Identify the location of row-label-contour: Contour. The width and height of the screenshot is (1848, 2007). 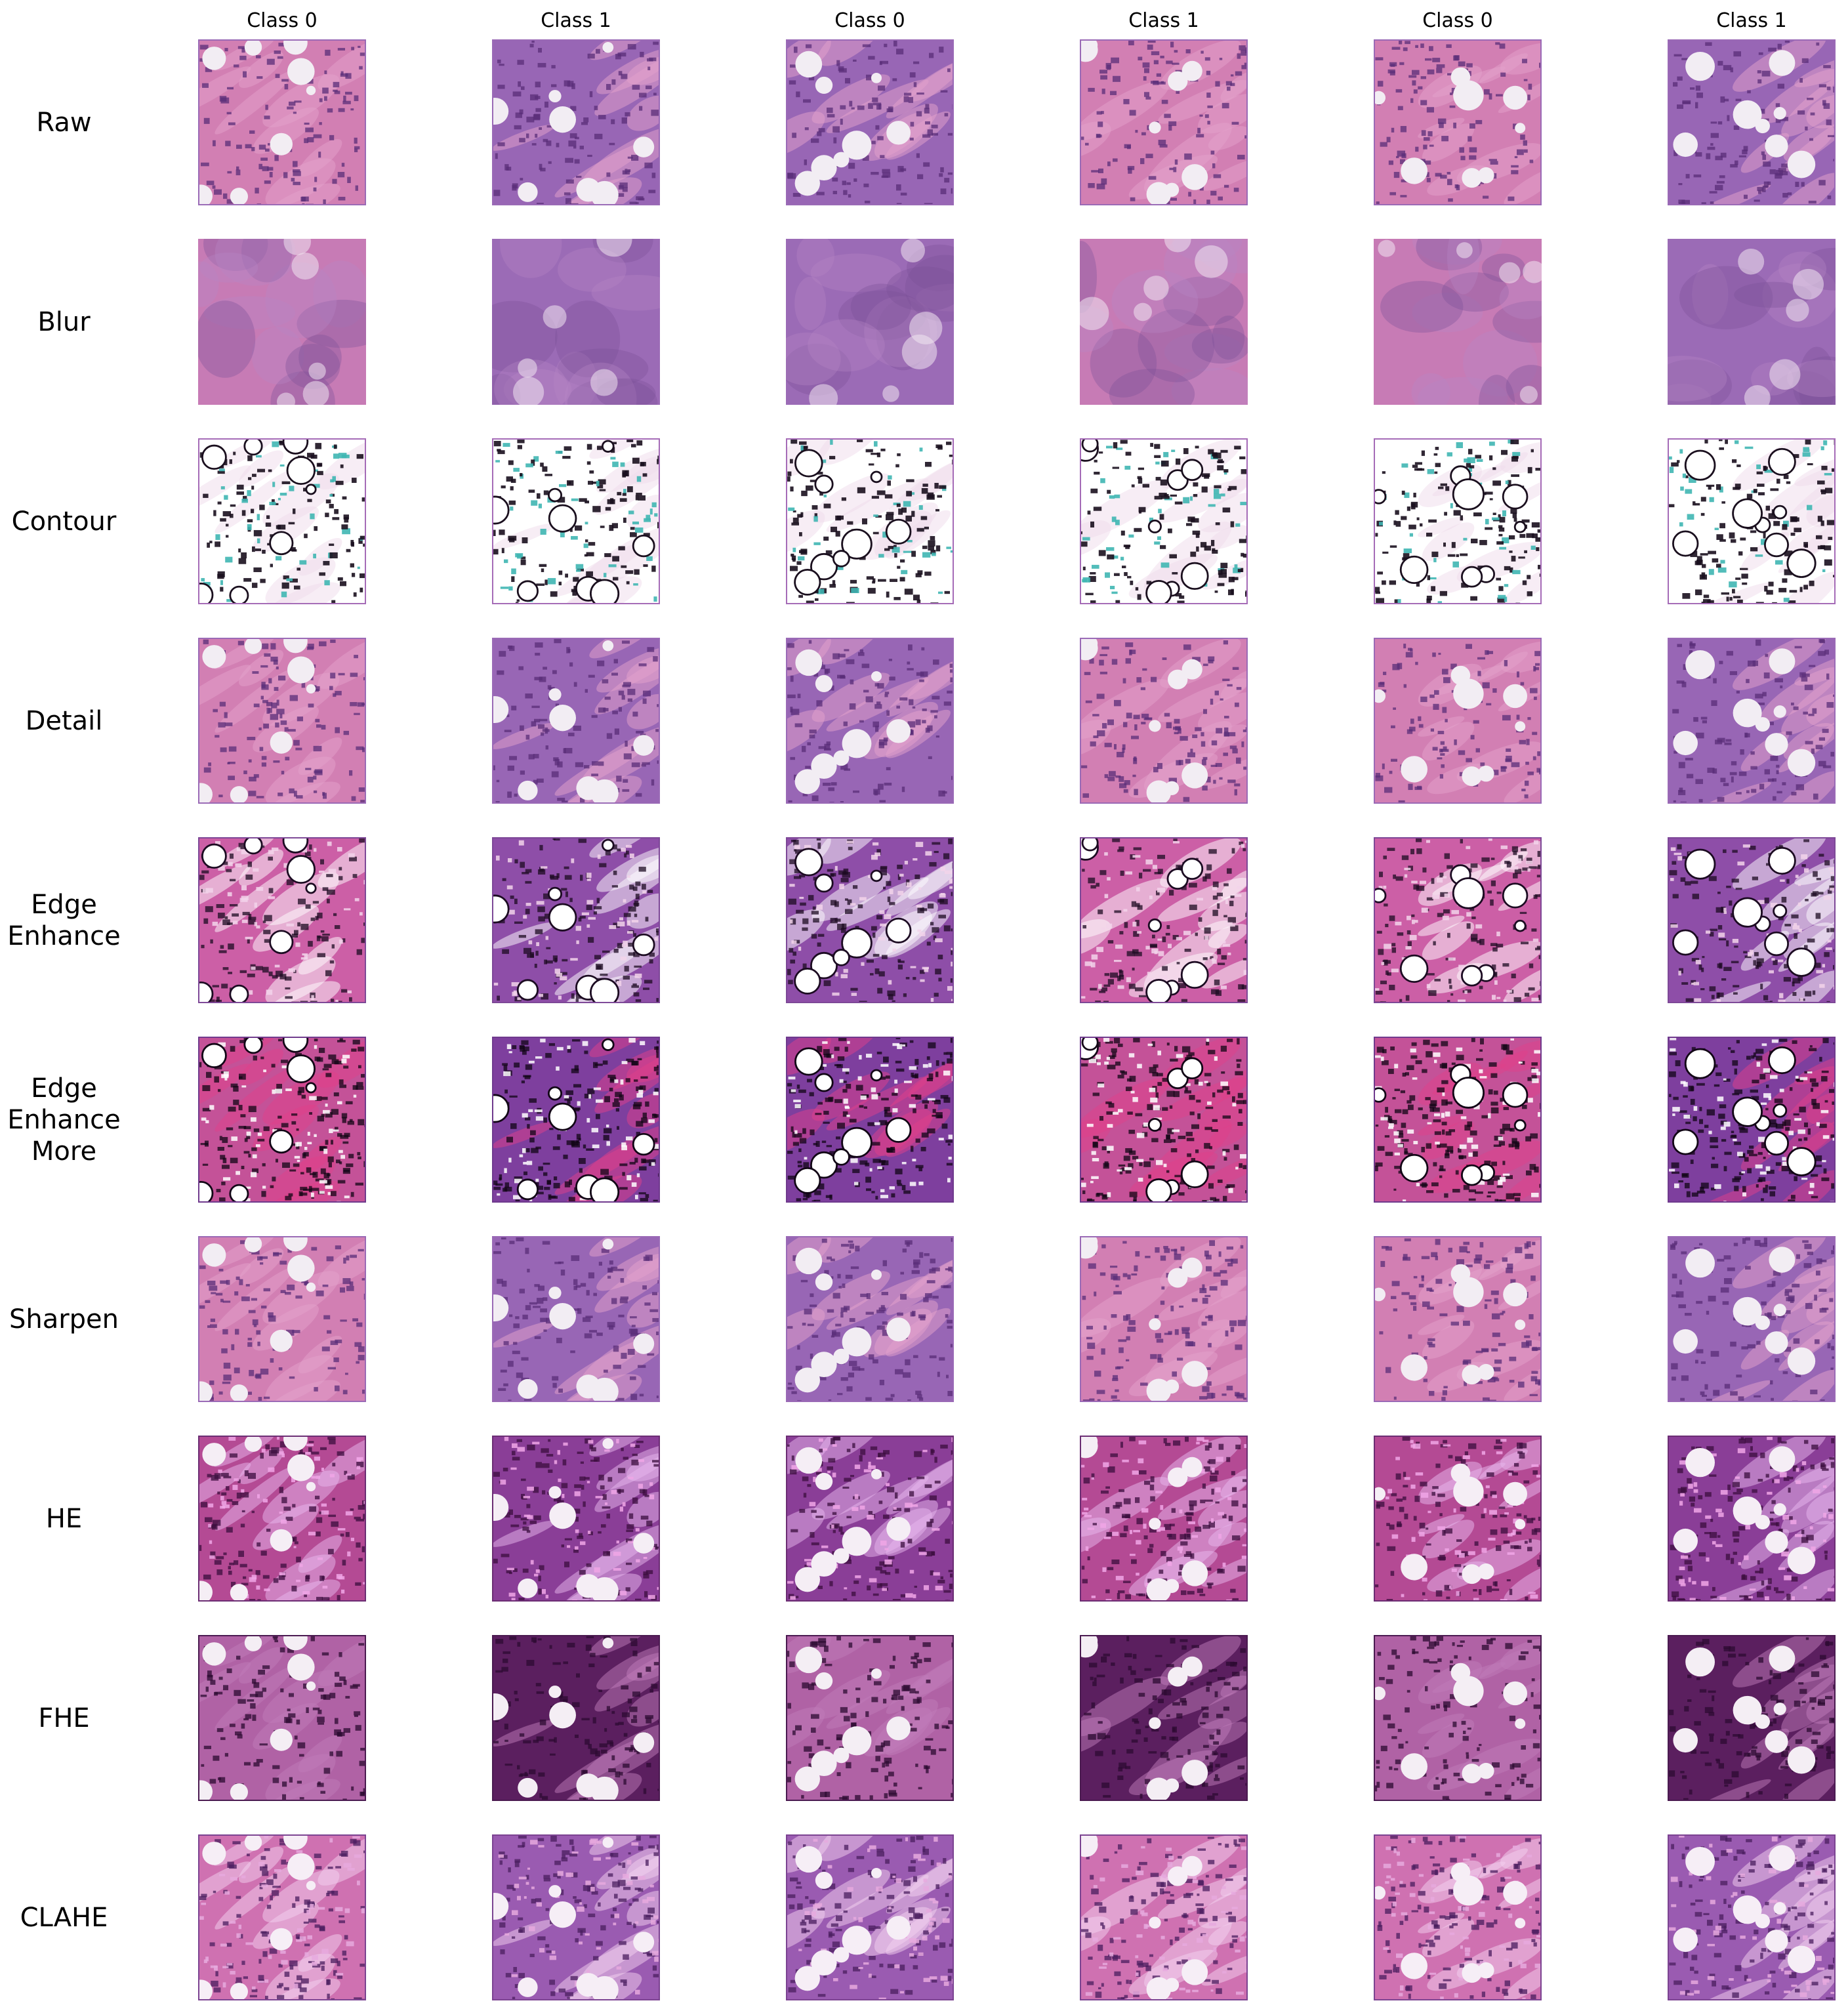
(64, 521).